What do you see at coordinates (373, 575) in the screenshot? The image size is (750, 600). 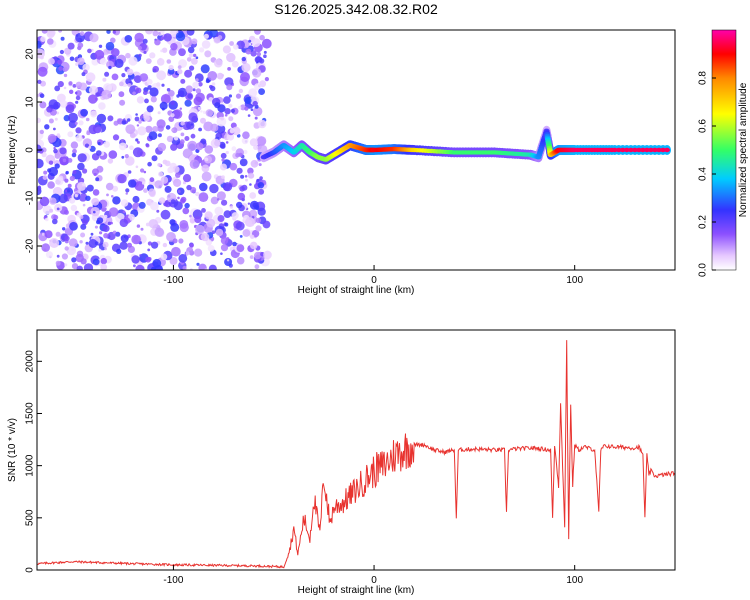 I see `snr-x-ticks: -100 0 100` at bounding box center [373, 575].